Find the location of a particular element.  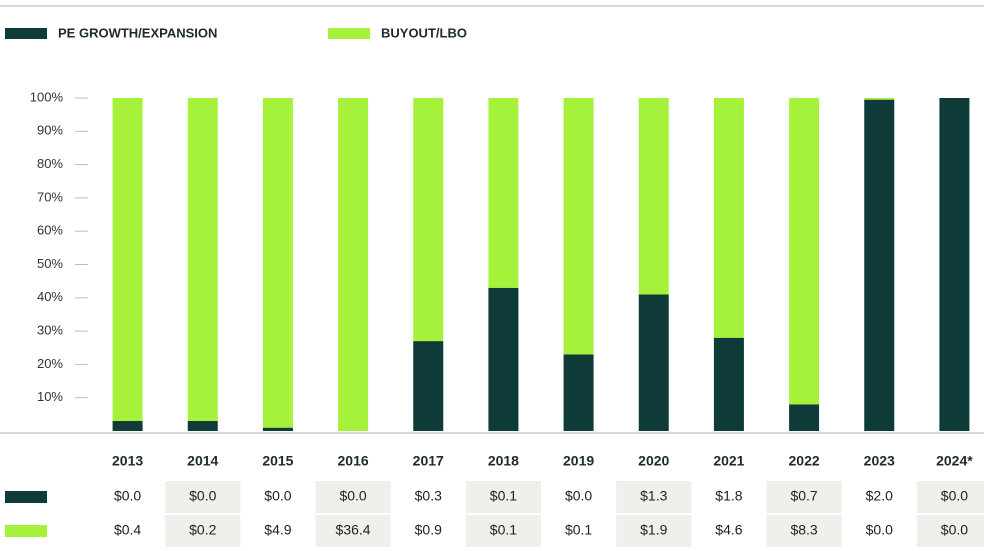

table-cell: $8.3 is located at coordinates (803, 530).